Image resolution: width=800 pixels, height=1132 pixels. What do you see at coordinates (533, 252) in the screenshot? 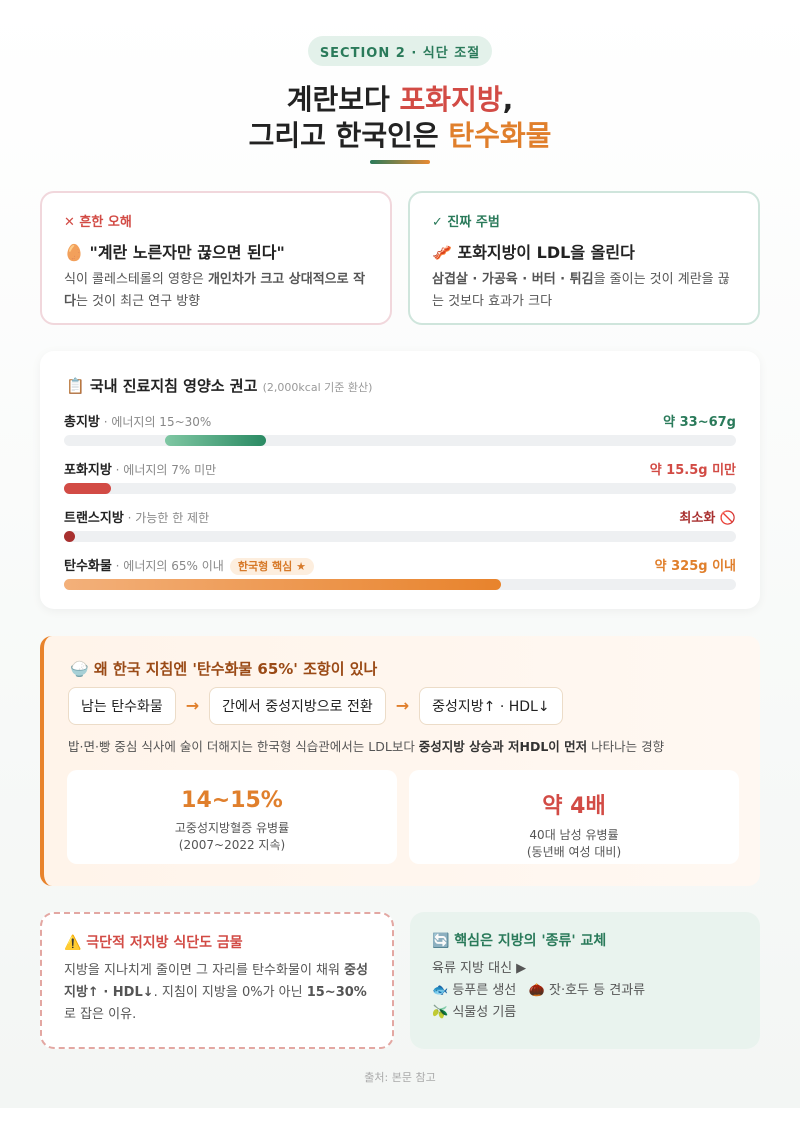
I see `card-heading: 🥓 포화지방이 LDL을 올린다` at bounding box center [533, 252].